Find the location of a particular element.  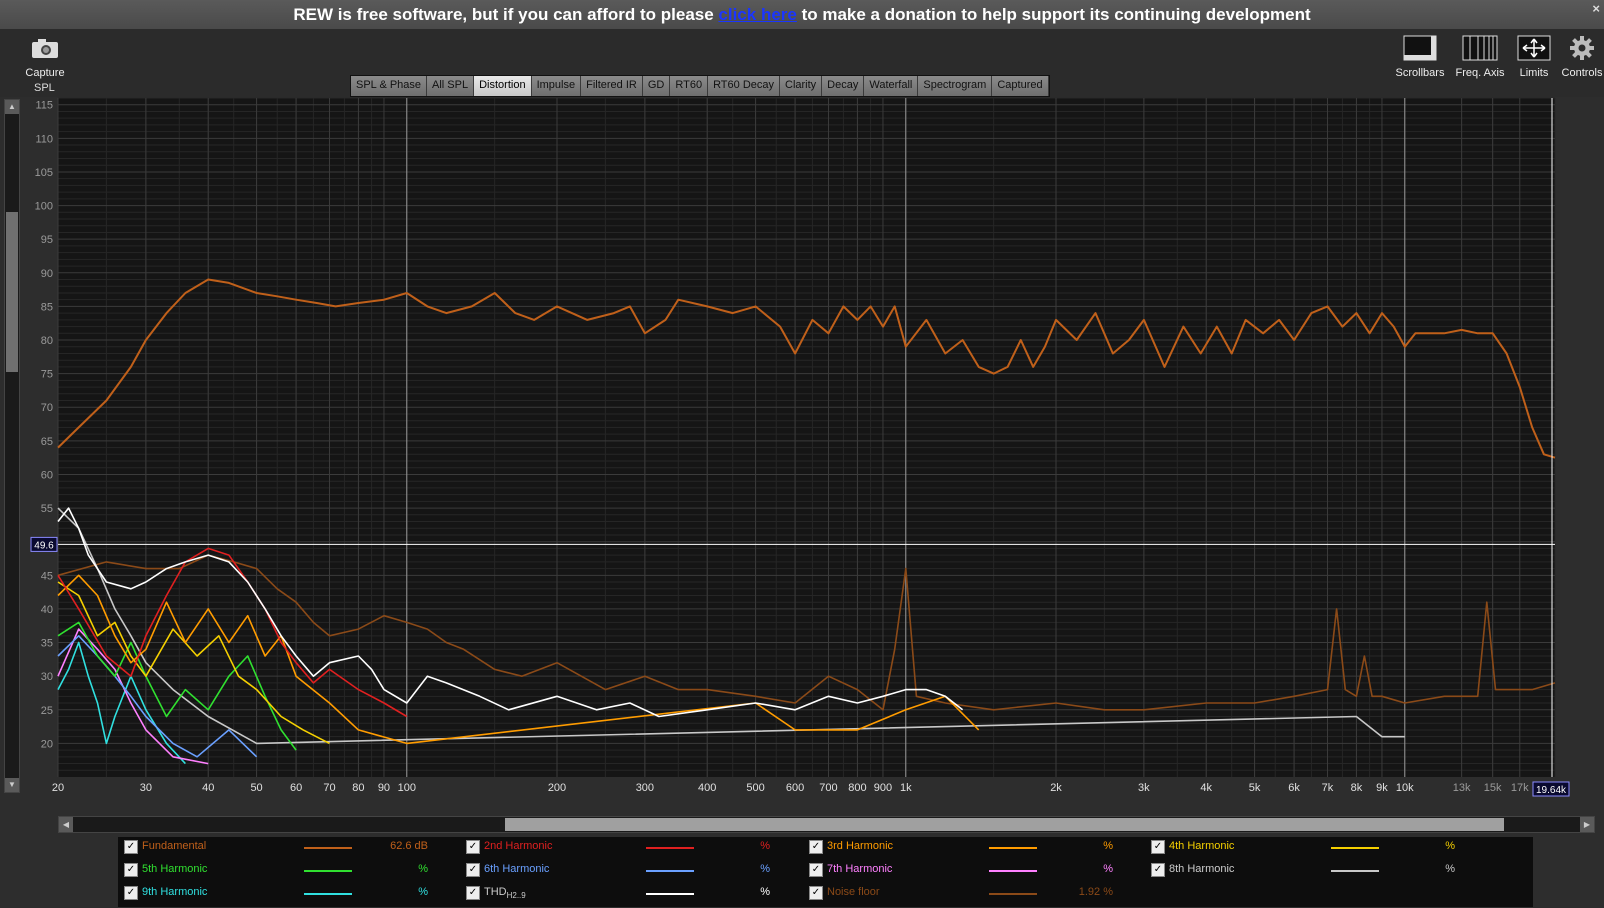

horizontal-scrollbar: ◀ ▶ is located at coordinates (826, 824).